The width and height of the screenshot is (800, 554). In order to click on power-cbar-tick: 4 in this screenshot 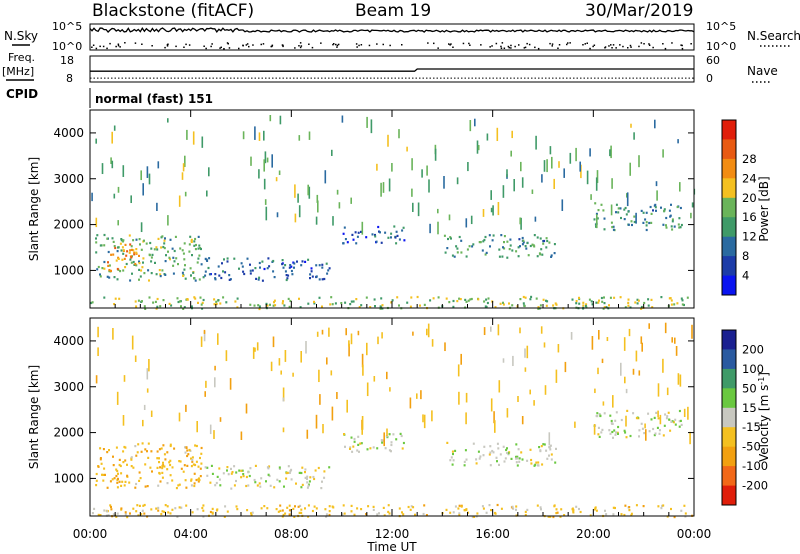, I will do `click(745, 276)`.